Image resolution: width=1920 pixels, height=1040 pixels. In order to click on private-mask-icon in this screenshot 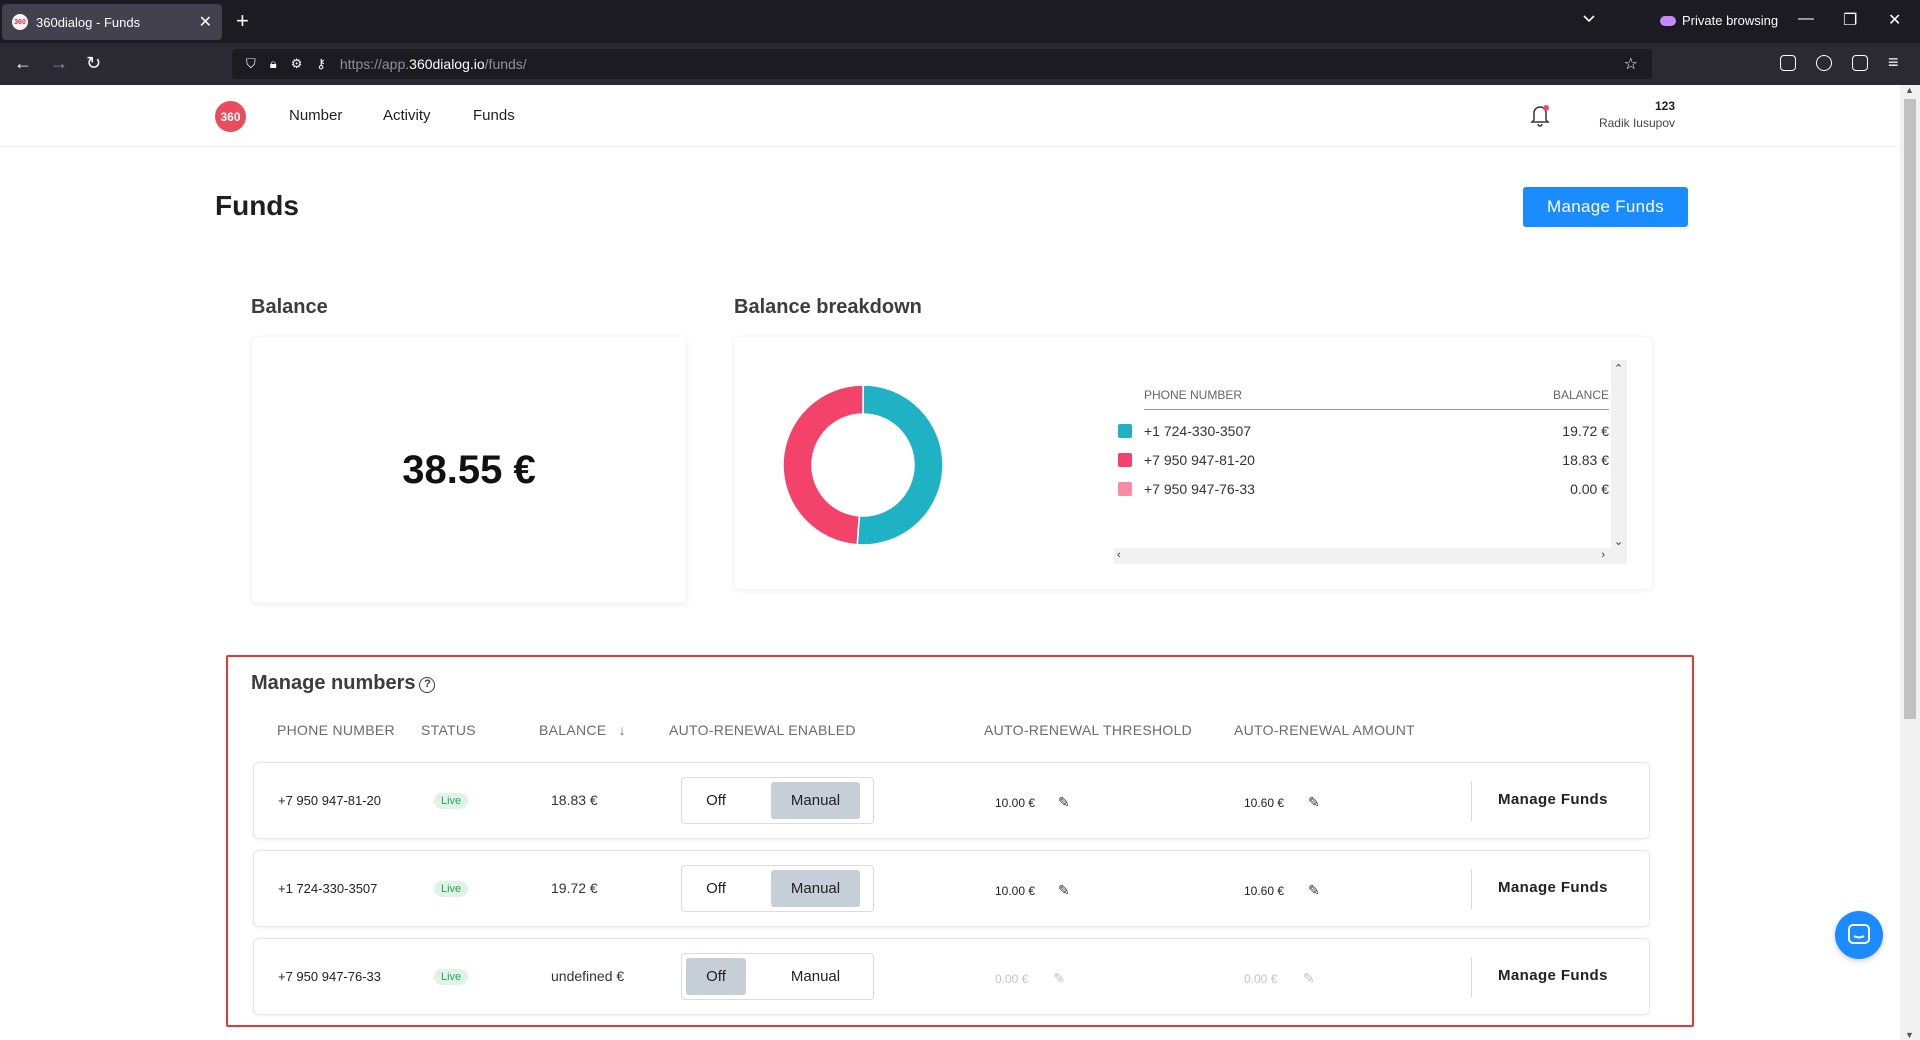, I will do `click(1668, 20)`.